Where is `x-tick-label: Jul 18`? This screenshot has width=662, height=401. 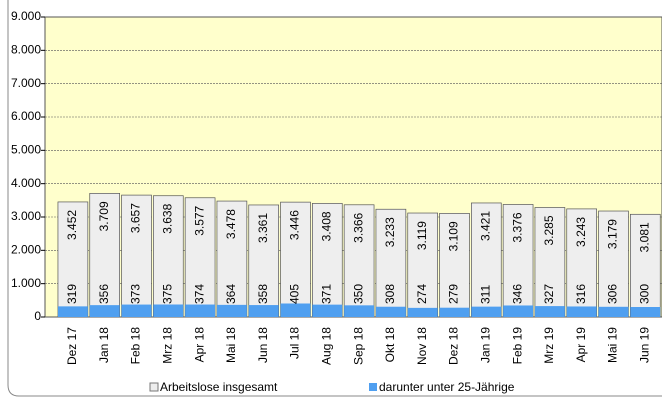 x-tick-label: Jul 18 is located at coordinates (295, 343).